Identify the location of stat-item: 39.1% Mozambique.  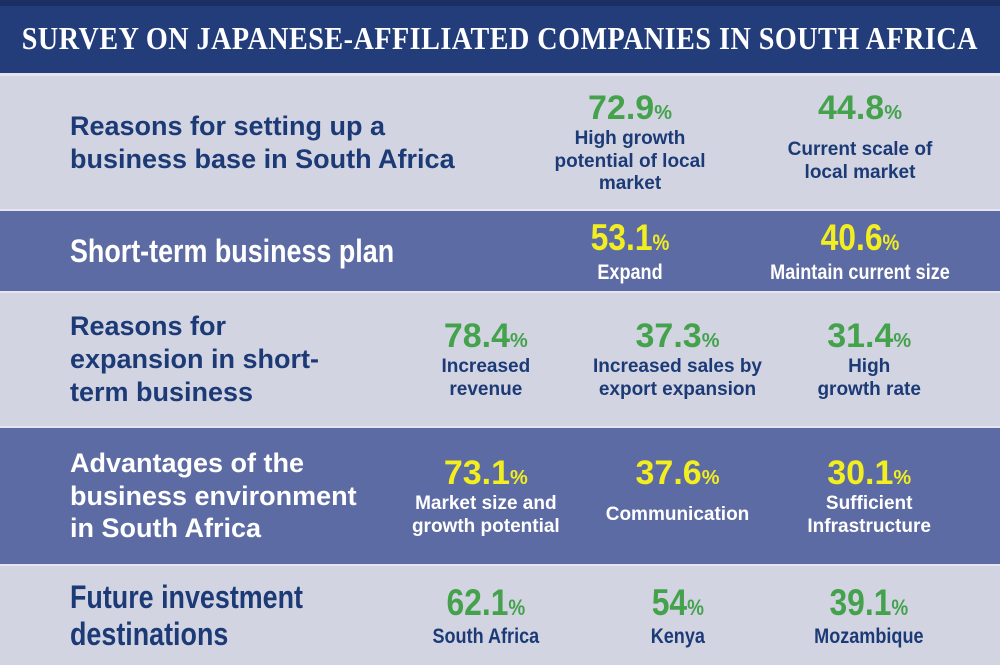
(869, 616).